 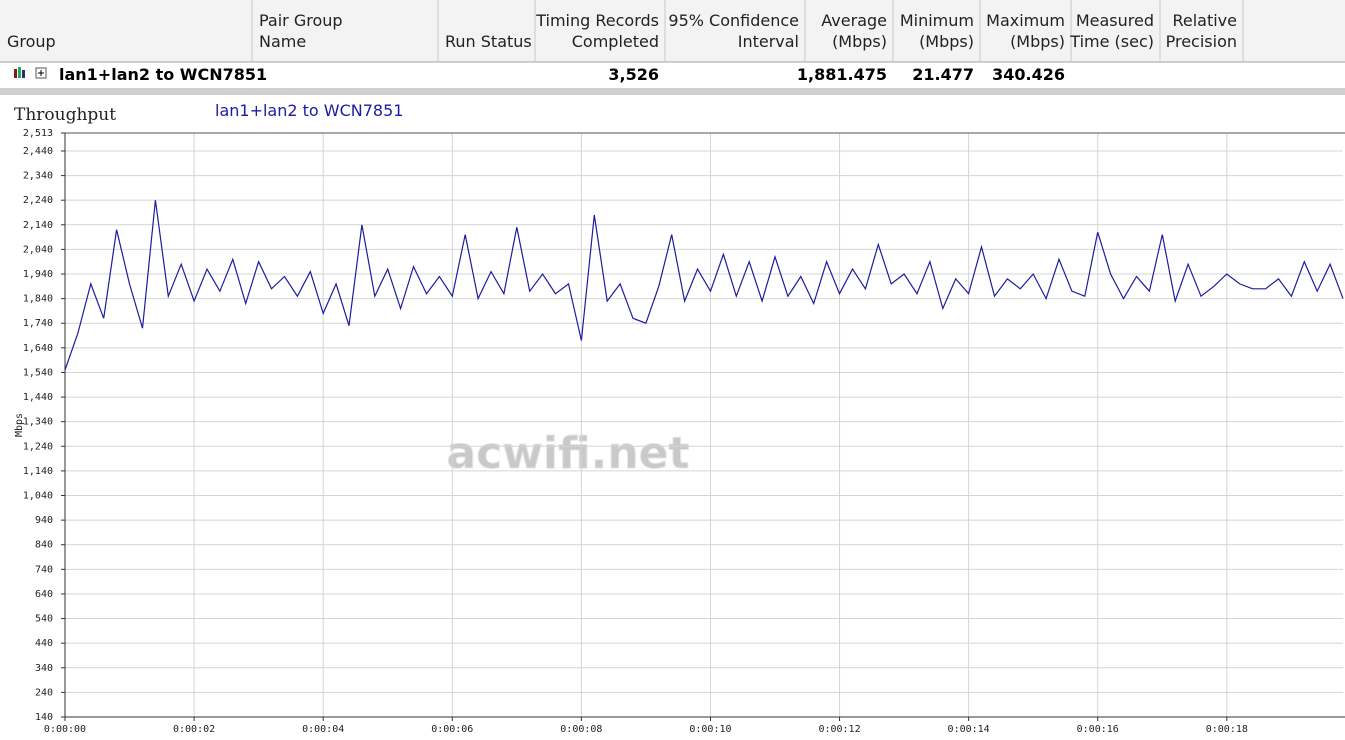 What do you see at coordinates (44, 520) in the screenshot?
I see `y-tick-label: 940` at bounding box center [44, 520].